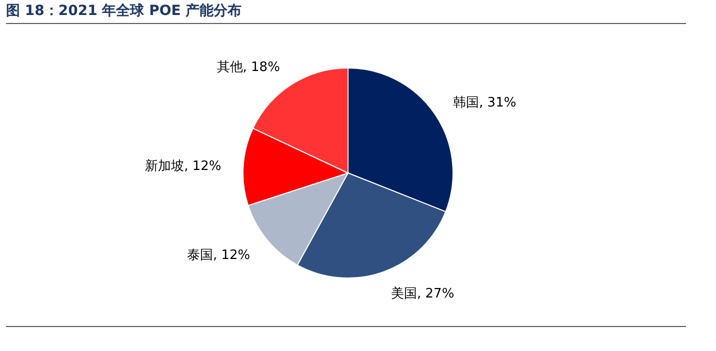 The image size is (716, 351). Describe the element at coordinates (248, 67) in the screenshot. I see `slice-label: 其他, 18%` at that location.